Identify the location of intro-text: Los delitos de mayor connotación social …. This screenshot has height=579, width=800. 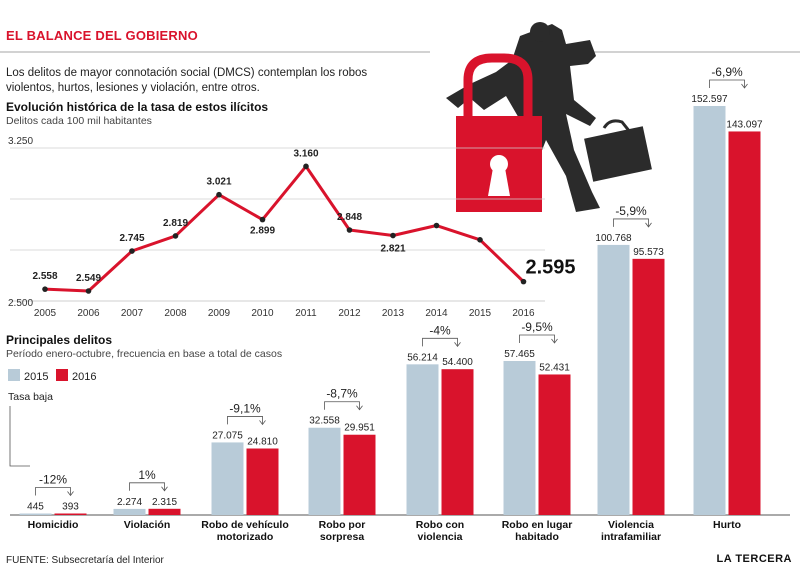
(187, 80).